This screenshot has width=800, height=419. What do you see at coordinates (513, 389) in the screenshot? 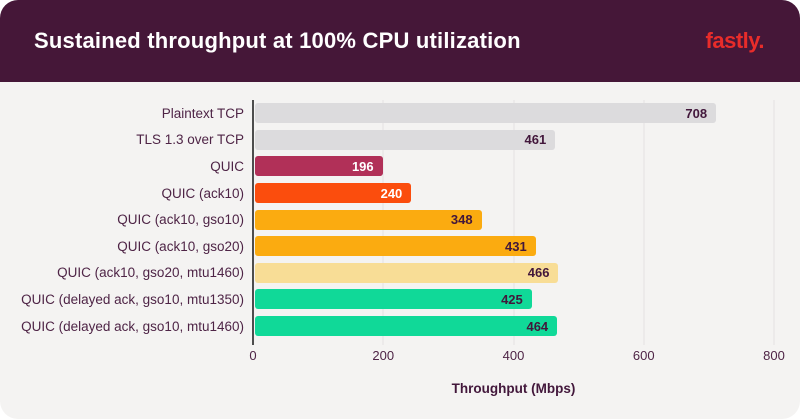
I see `x-axis-label: Throughput (Mbps)` at bounding box center [513, 389].